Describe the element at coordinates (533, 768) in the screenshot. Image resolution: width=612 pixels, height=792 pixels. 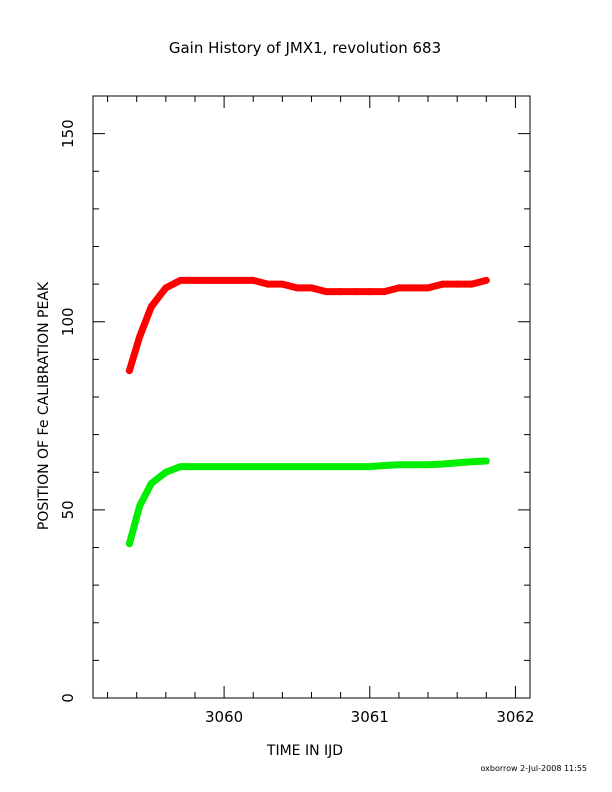
I see `footer-credit: oxborrow 2-Jul-2008 11:55` at that location.